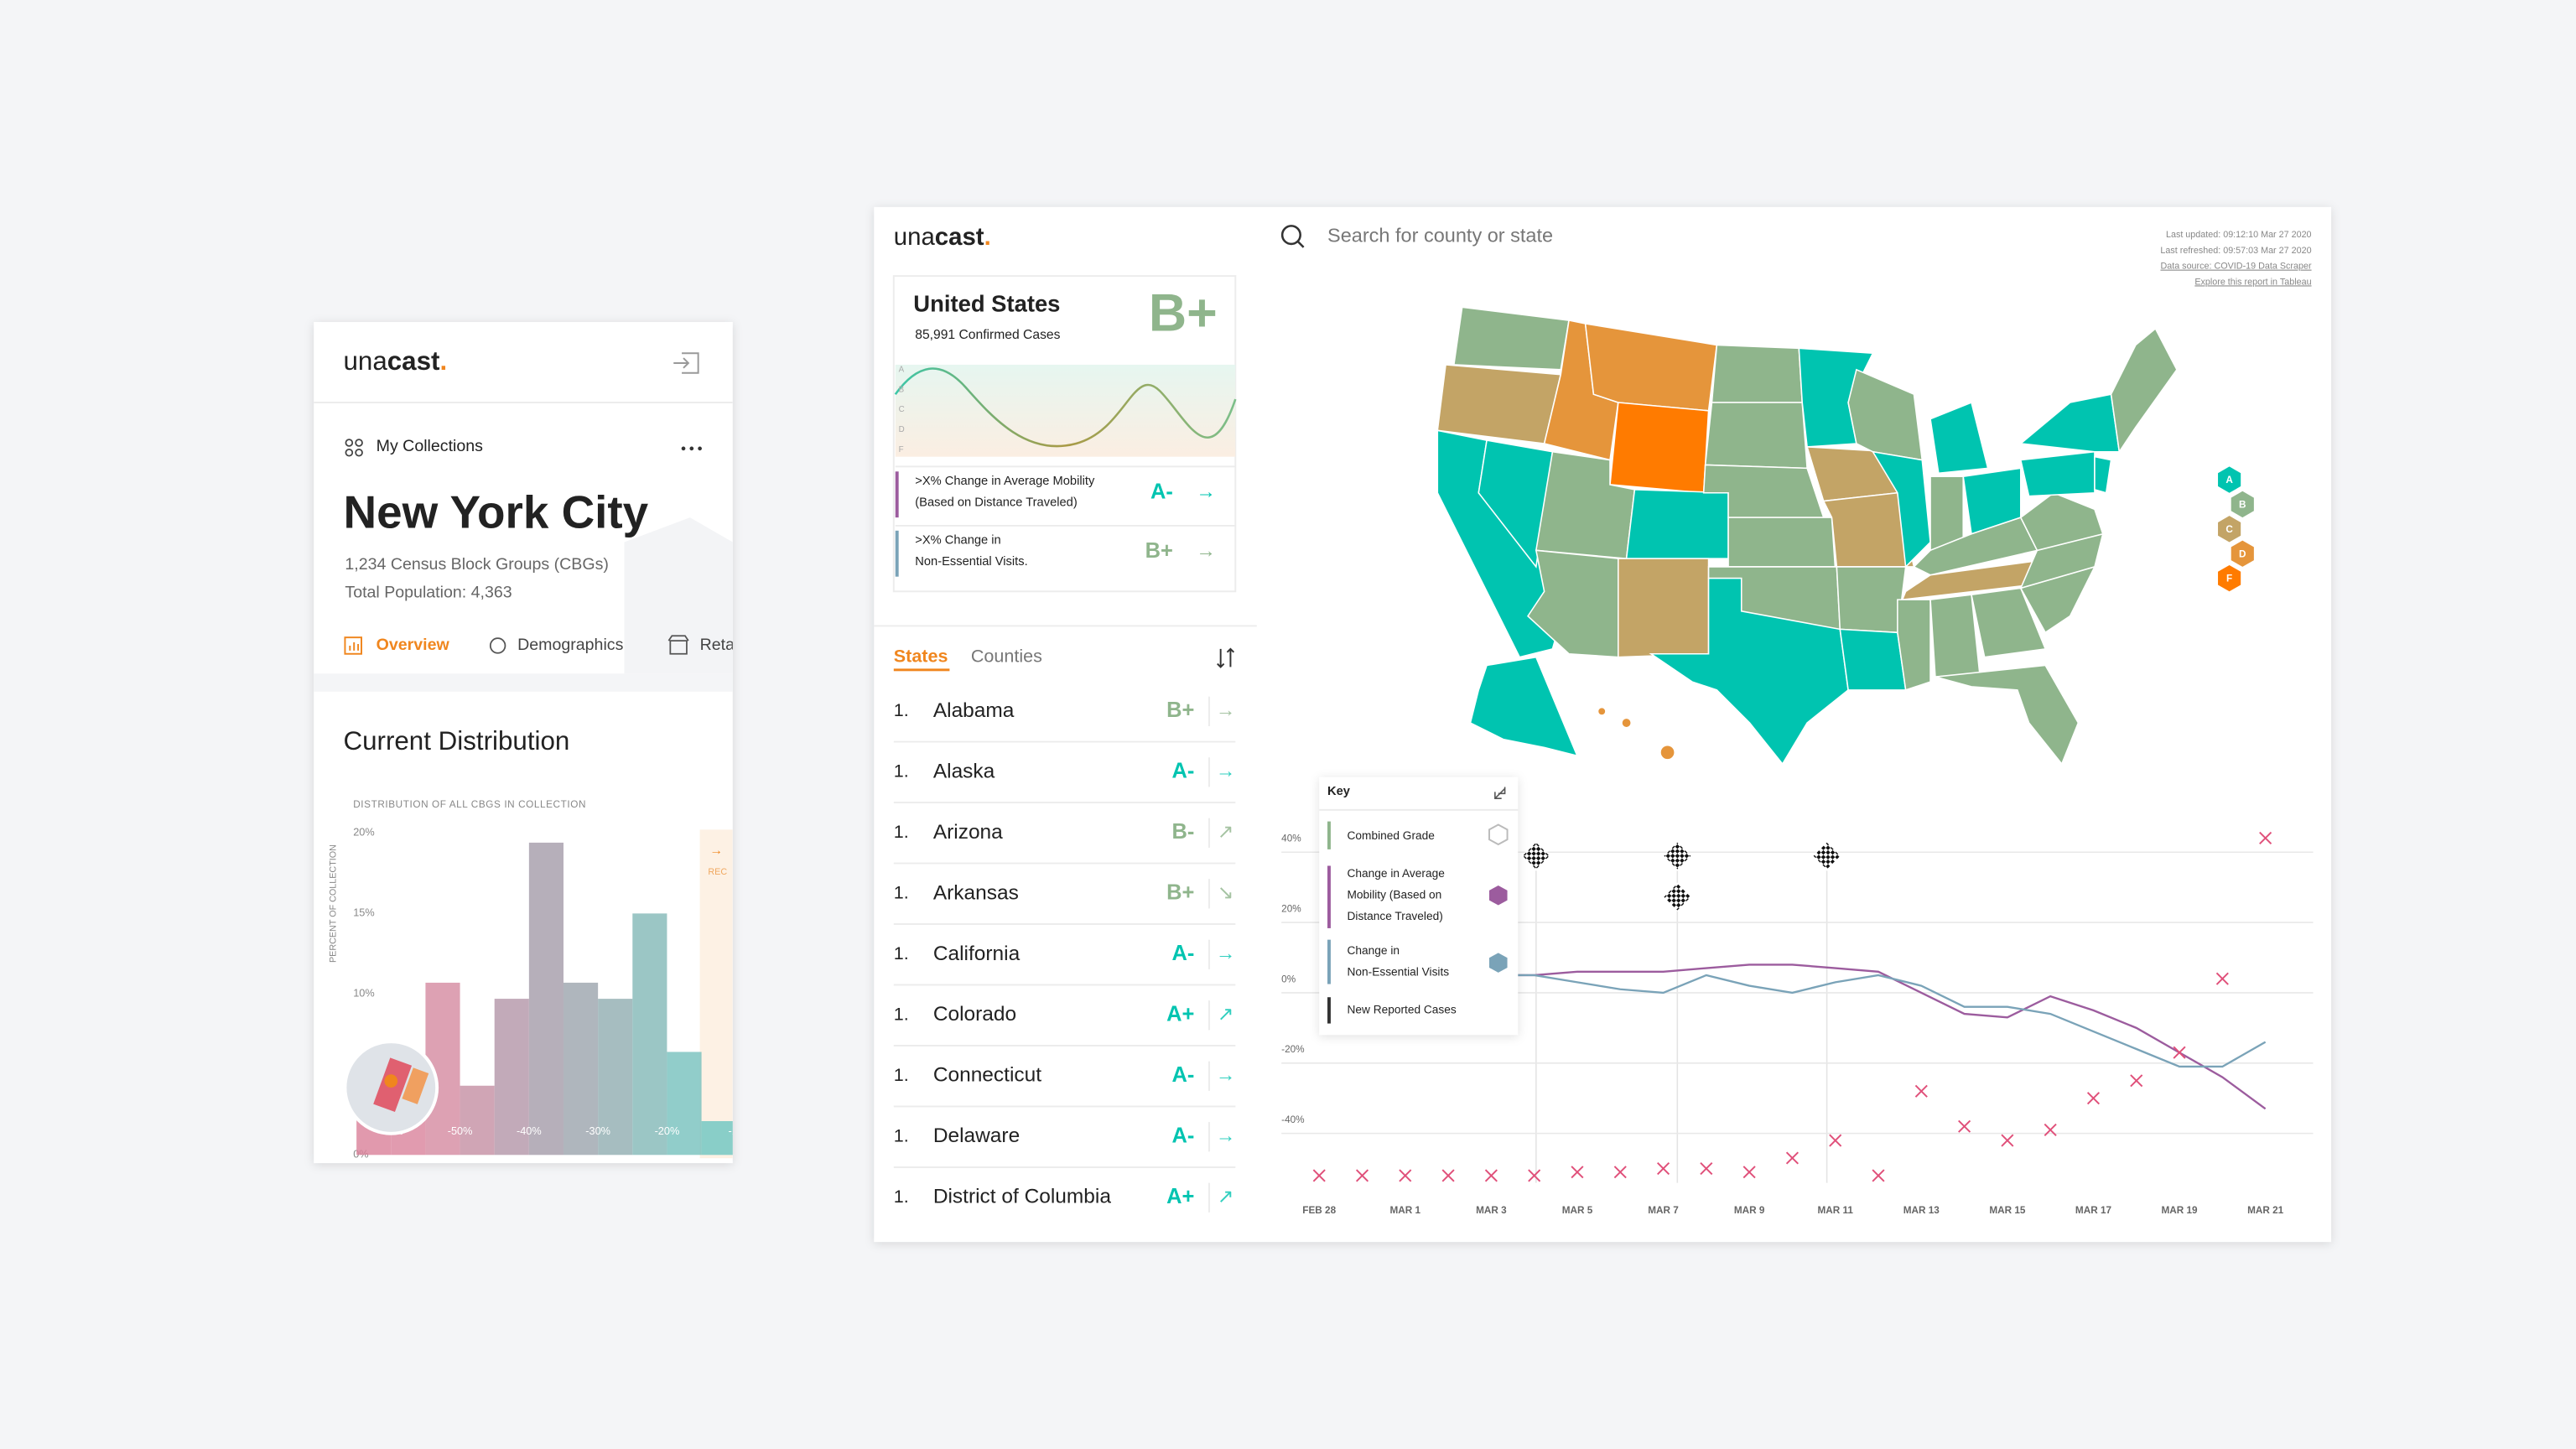 The height and width of the screenshot is (1449, 2576). Describe the element at coordinates (974, 710) in the screenshot. I see `state-name: Alabama` at that location.